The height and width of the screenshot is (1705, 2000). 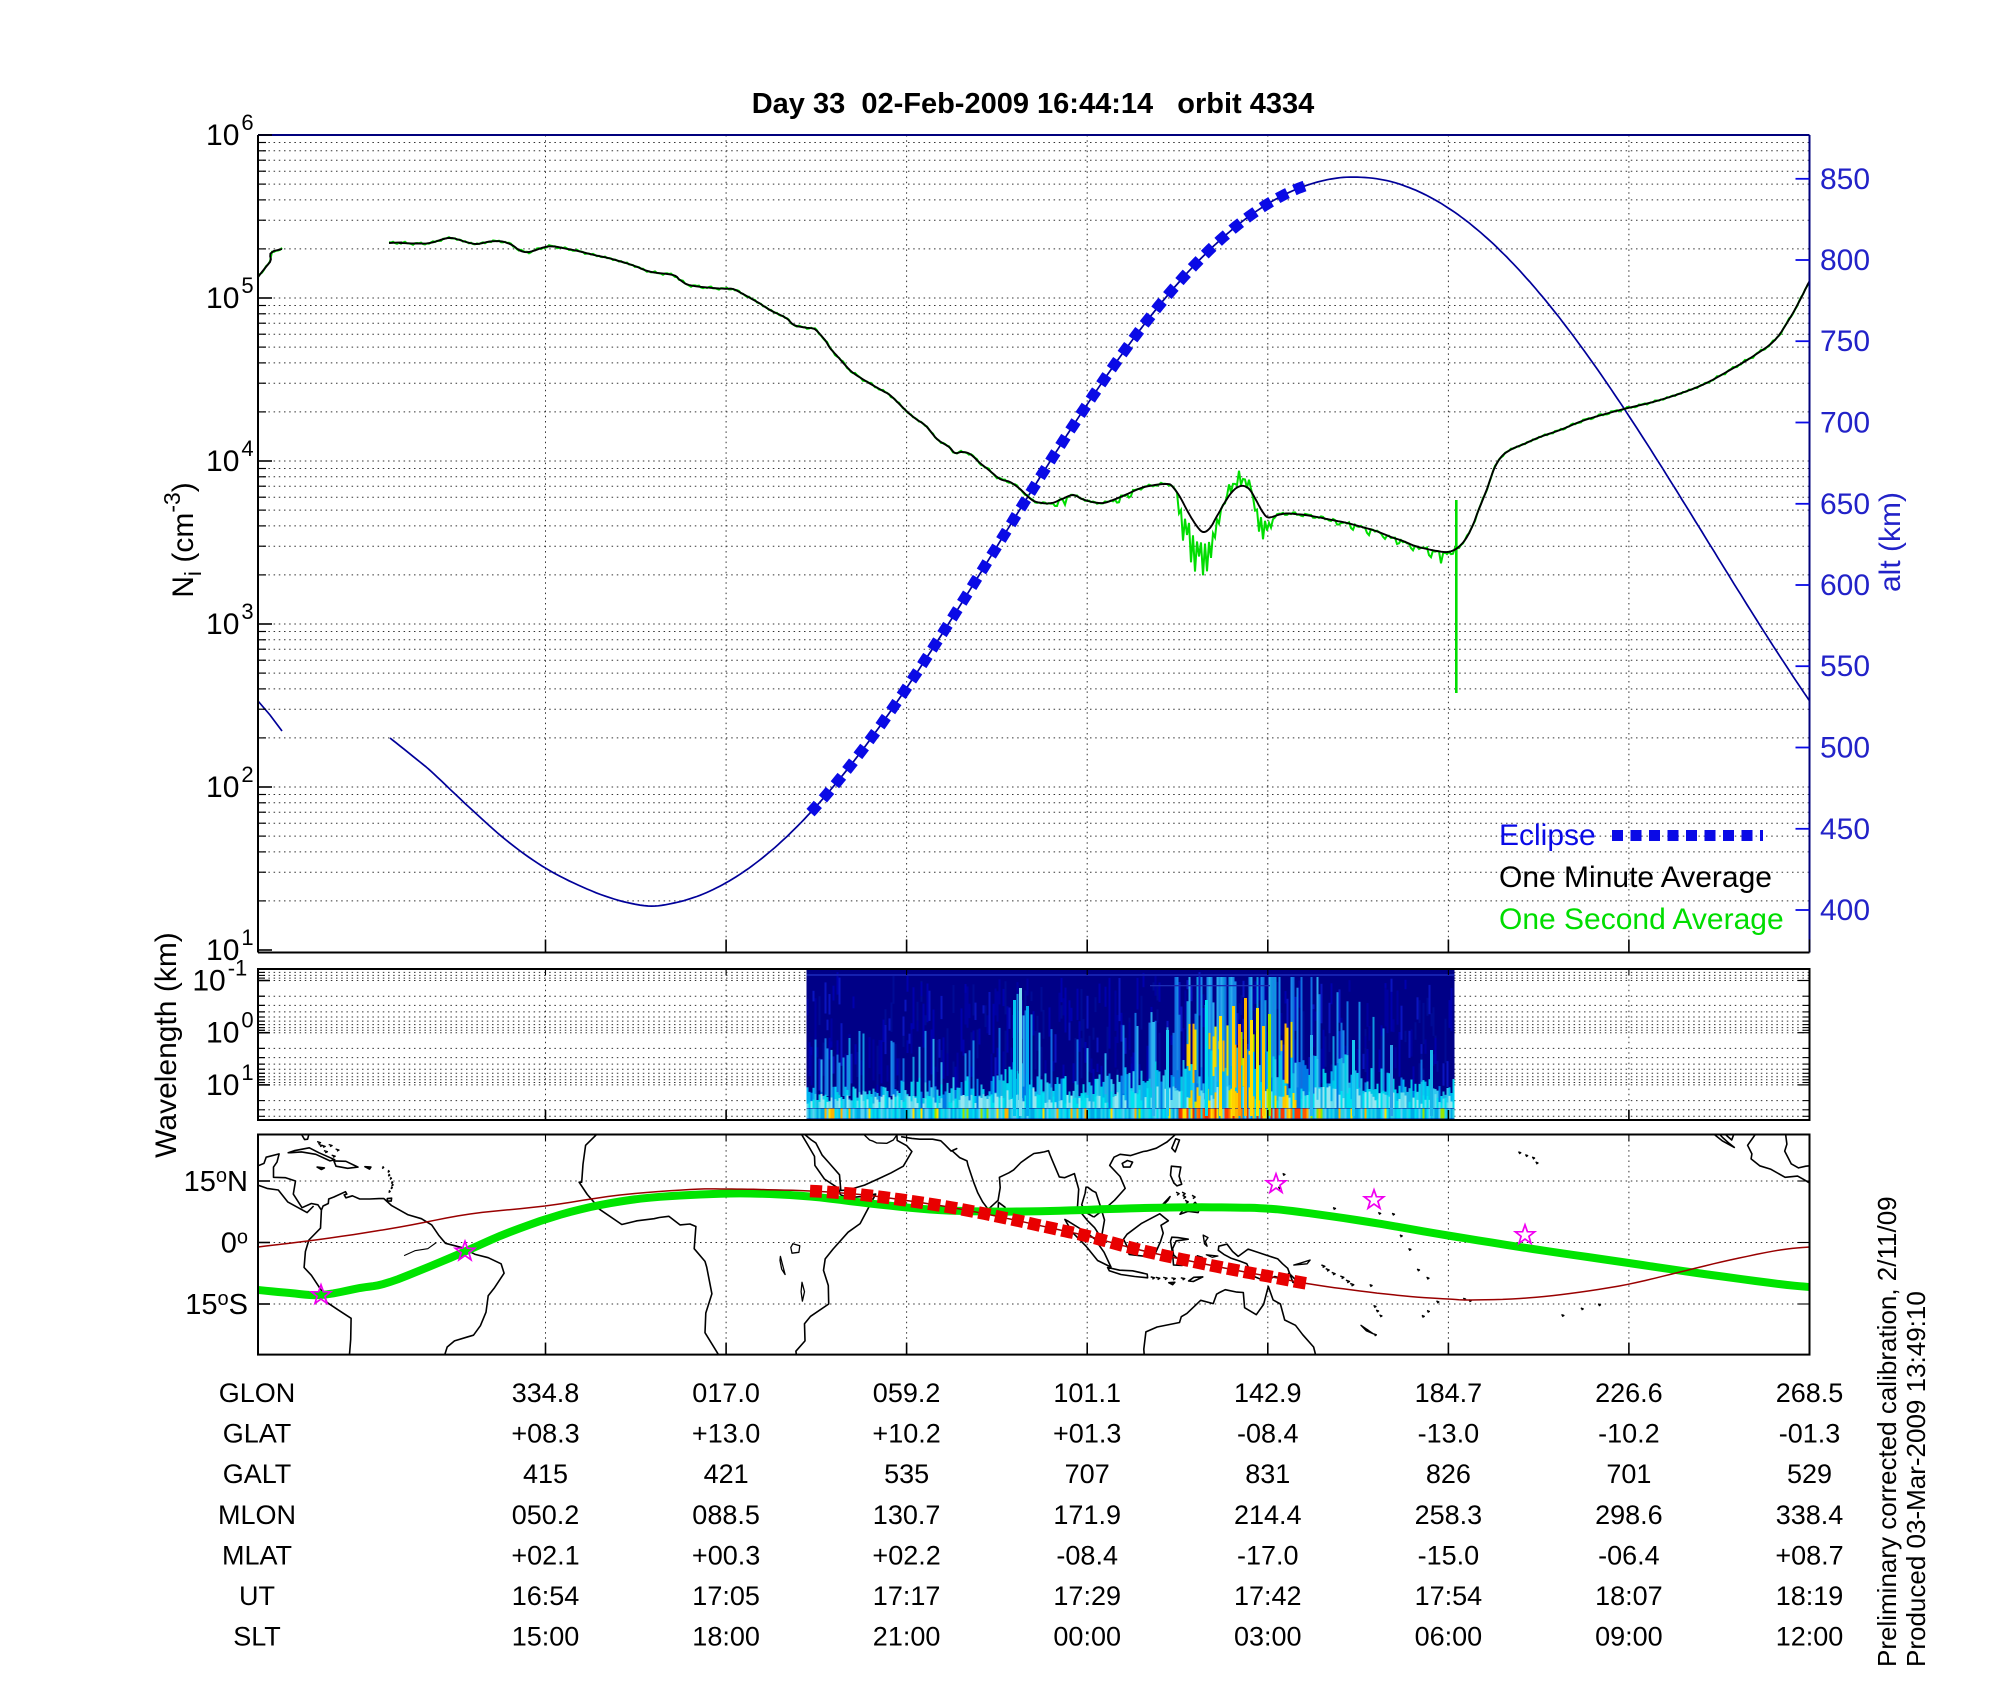 I want to click on svg-text: 00:00, so click(x=1087, y=1637).